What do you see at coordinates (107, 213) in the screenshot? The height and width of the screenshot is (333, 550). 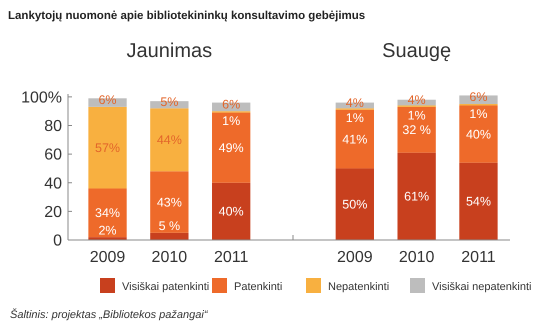 I see `data-label: 34%` at bounding box center [107, 213].